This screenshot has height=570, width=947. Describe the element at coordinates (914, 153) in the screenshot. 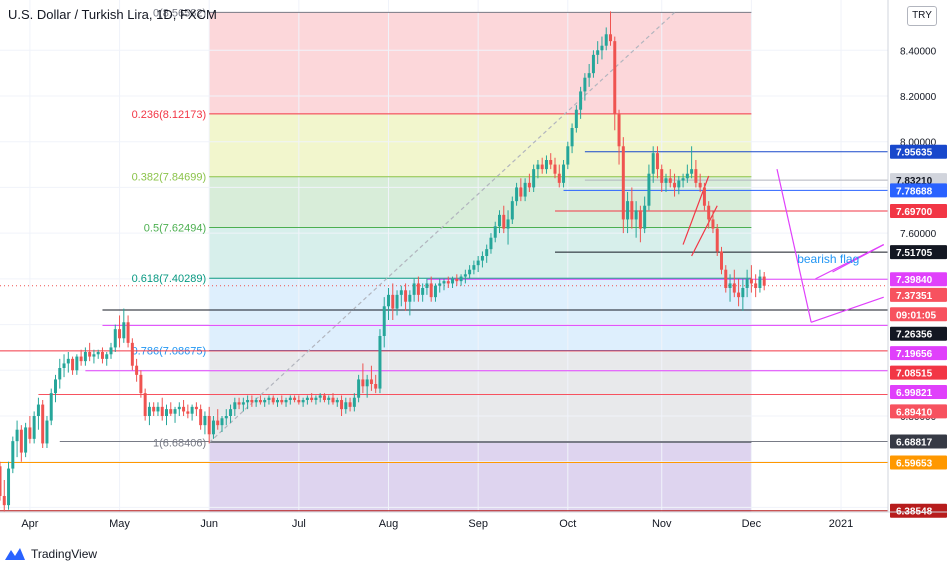

I see `price-label: 7.95635` at that location.